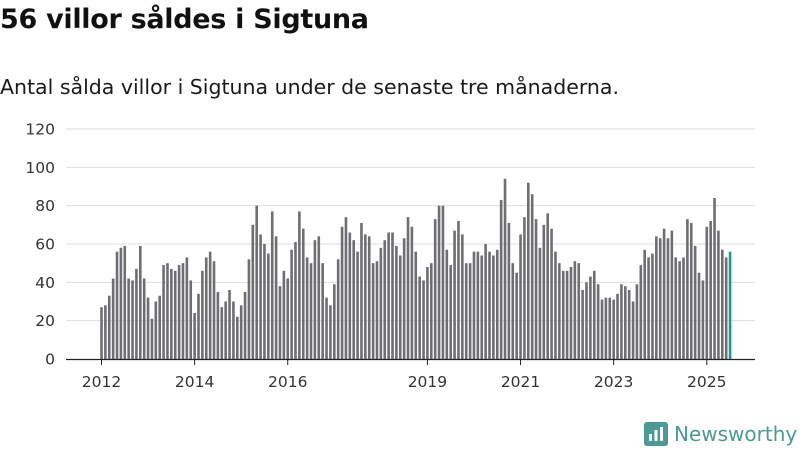 This screenshot has width=800, height=450. Describe the element at coordinates (40, 168) in the screenshot. I see `y-tick-label: 100` at that location.